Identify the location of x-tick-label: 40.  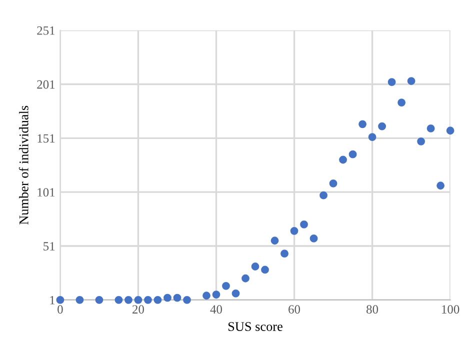
(216, 309).